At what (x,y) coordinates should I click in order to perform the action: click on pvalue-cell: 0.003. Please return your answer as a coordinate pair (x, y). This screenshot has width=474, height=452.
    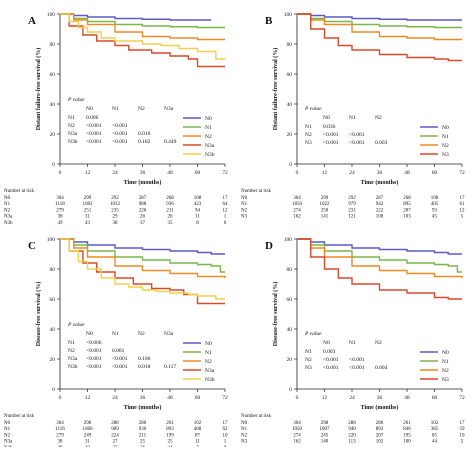
    Looking at the image, I should click on (329, 352).